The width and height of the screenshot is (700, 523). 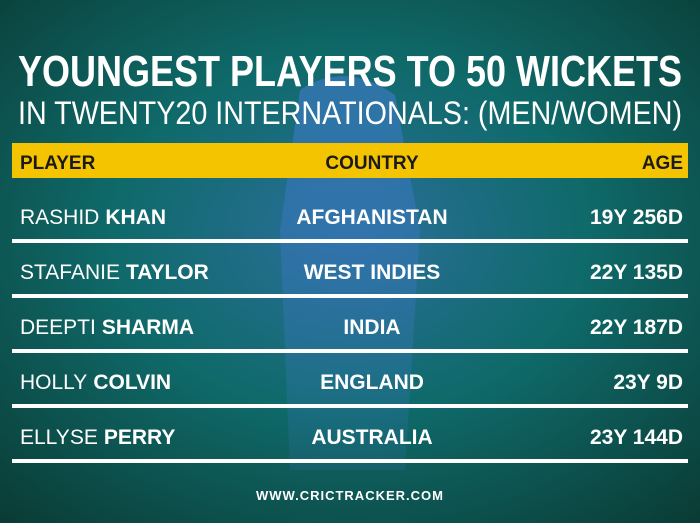 I want to click on last-name: PERRY, so click(x=140, y=437).